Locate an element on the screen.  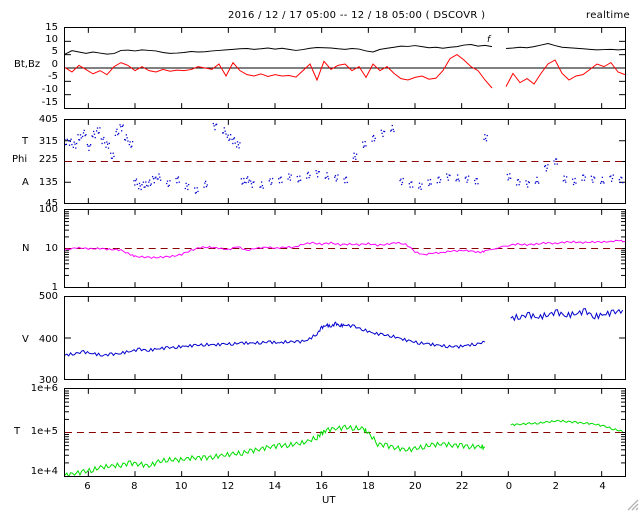
series-bt-line-b is located at coordinates (565, 47).